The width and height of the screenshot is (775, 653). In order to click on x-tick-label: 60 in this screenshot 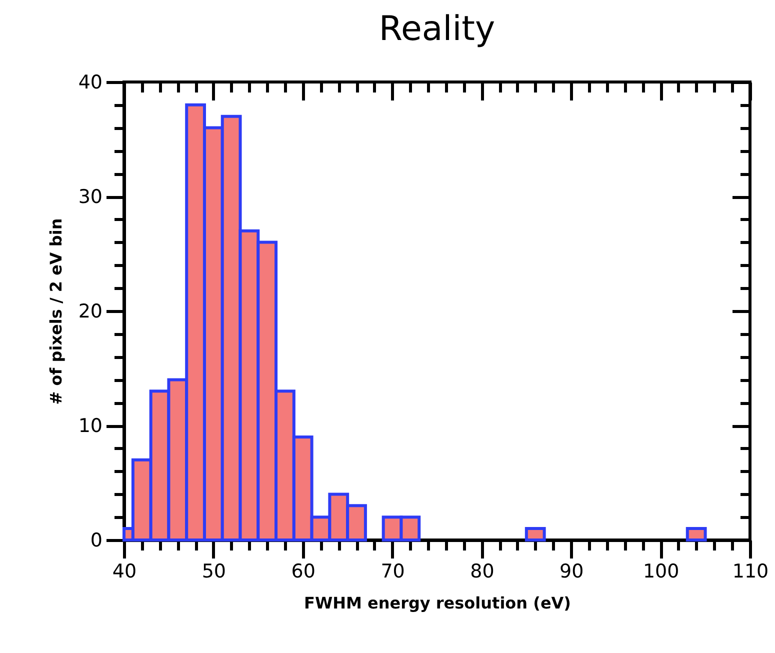, I will do `click(303, 571)`.